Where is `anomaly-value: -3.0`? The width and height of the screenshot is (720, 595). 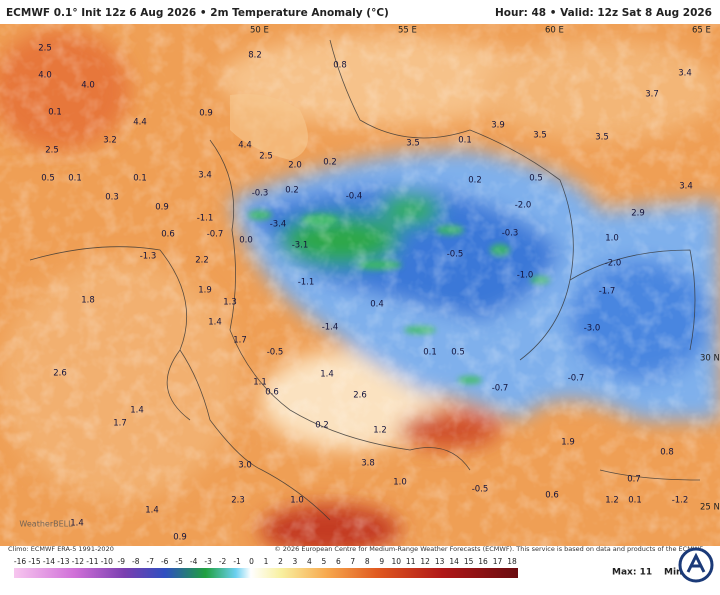
anomaly-value: -3.0 is located at coordinates (592, 329).